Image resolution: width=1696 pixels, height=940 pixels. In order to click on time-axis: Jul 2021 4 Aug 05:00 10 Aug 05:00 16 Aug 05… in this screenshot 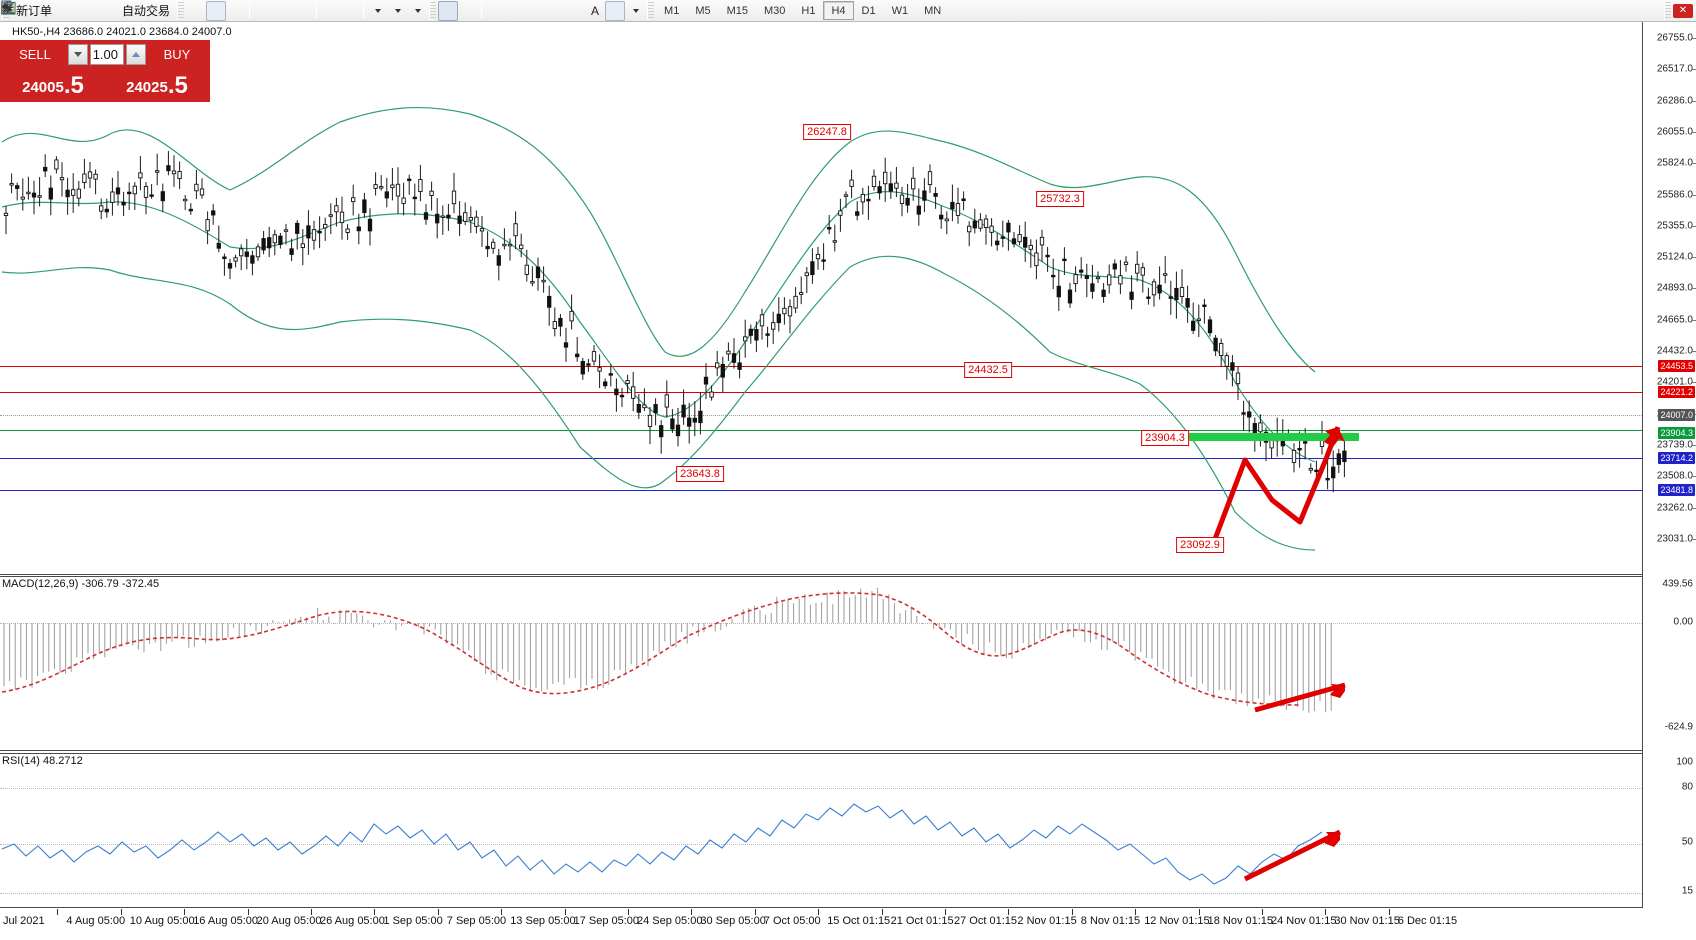, I will do `click(848, 924)`.